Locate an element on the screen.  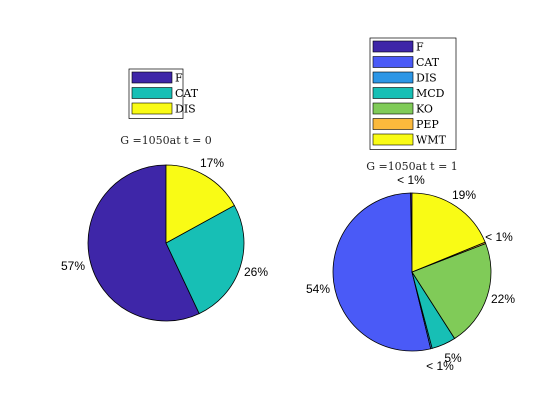
legend-swatch-dis-t0 is located at coordinates (152, 108).